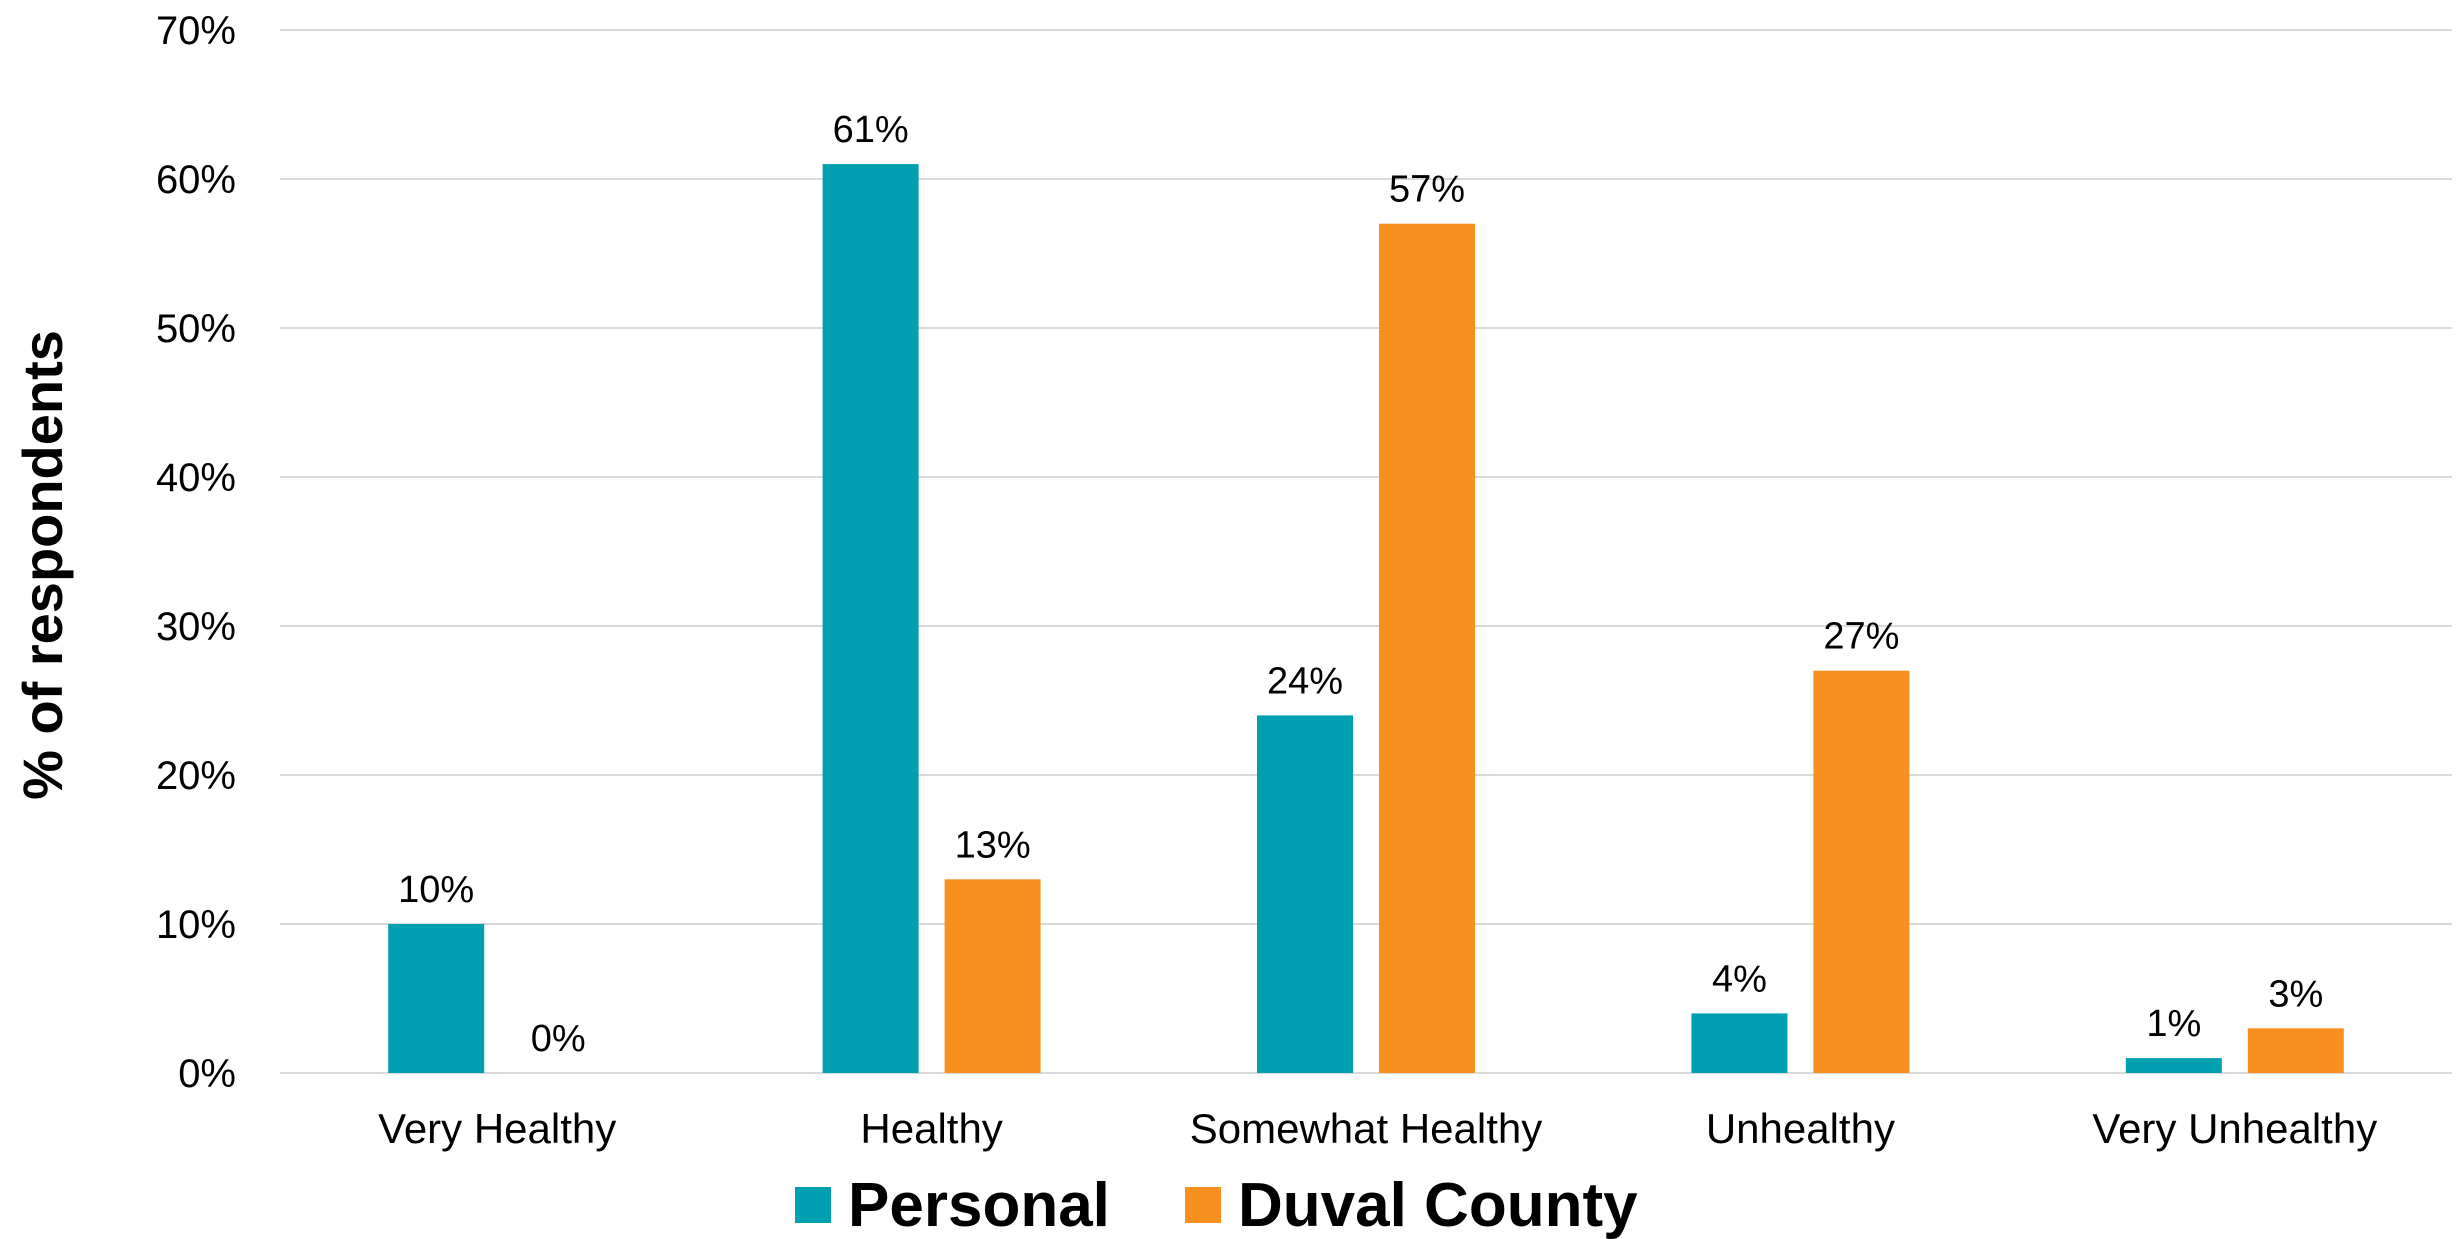  I want to click on x-category-label: Very Healthy, so click(497, 1128).